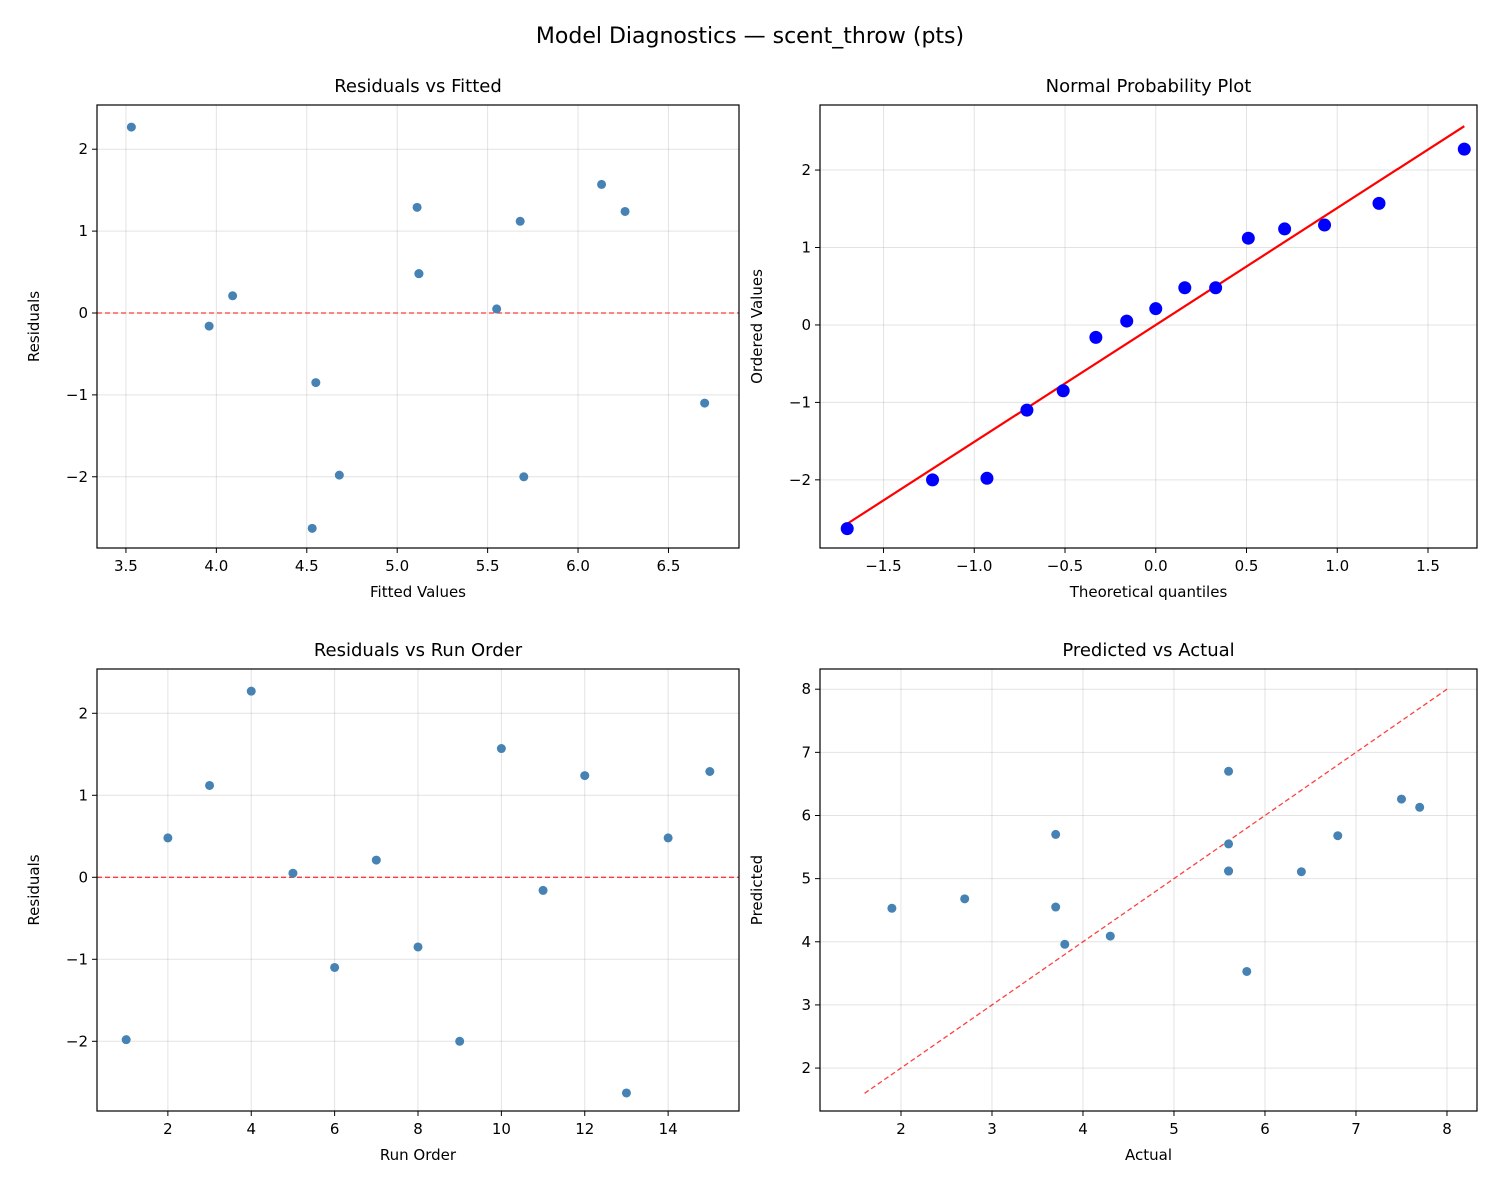 This screenshot has height=1204, width=1500. I want to click on x-tick-label: 3, so click(992, 1129).